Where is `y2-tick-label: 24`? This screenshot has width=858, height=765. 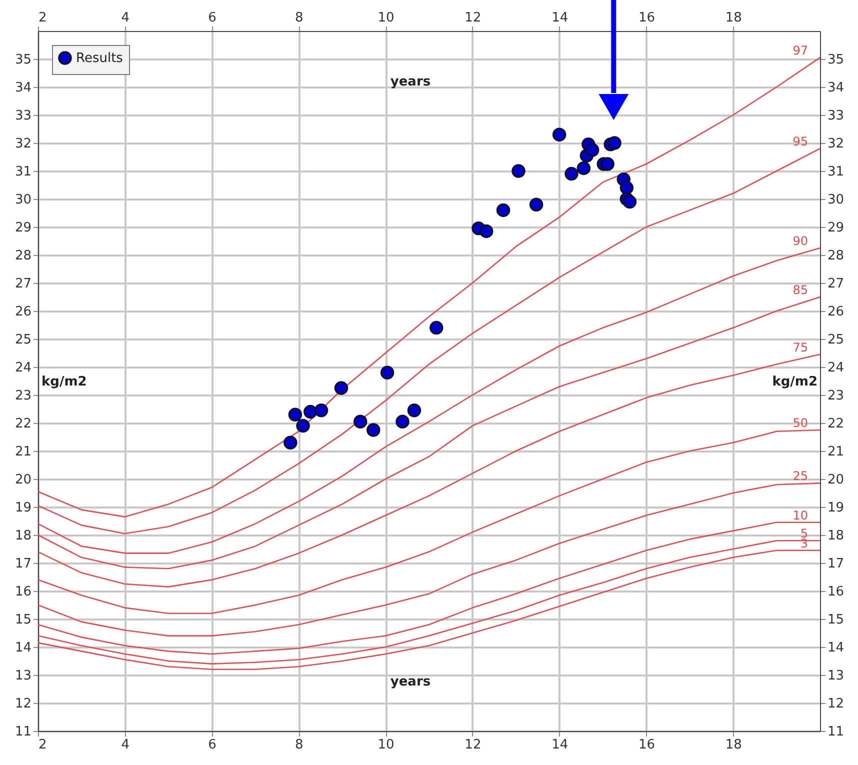
y2-tick-label: 24 is located at coordinates (836, 368).